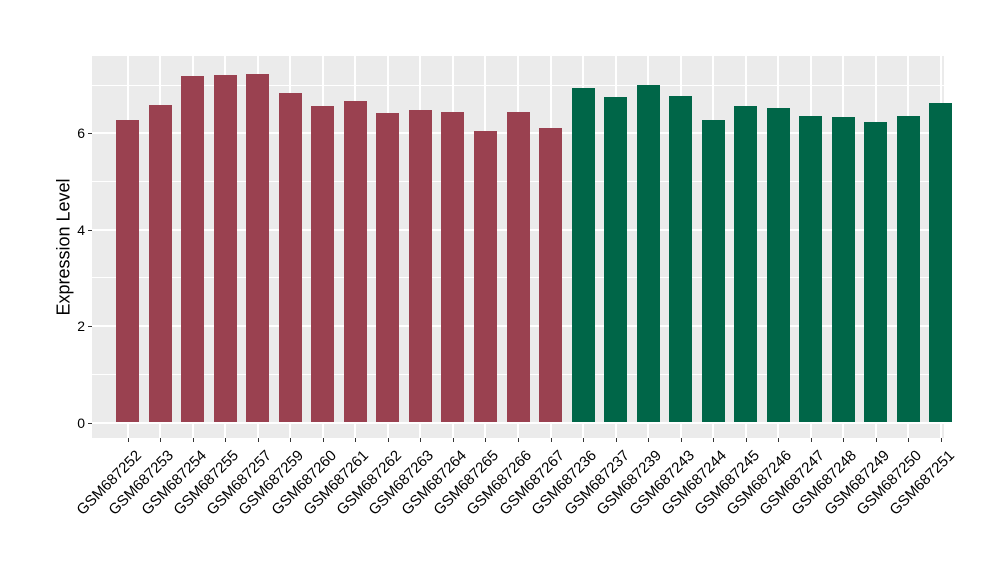 Image resolution: width=1000 pixels, height=580 pixels. Describe the element at coordinates (81, 326) in the screenshot. I see `y-tick-label: 2` at that location.